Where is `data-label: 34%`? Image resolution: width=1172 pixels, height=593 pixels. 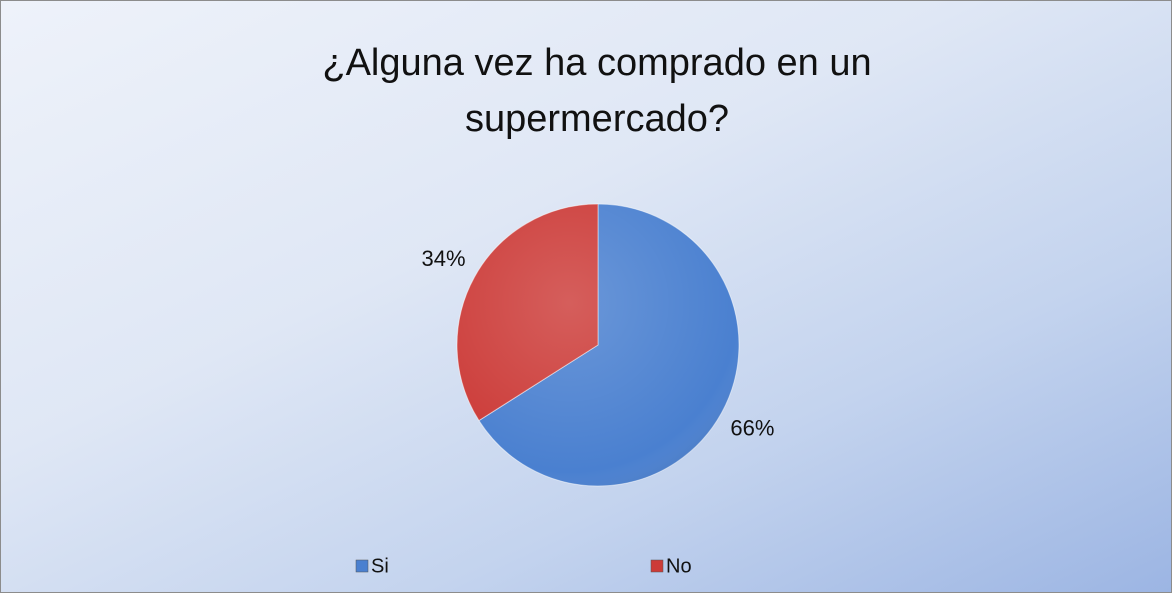
data-label: 34% is located at coordinates (444, 258).